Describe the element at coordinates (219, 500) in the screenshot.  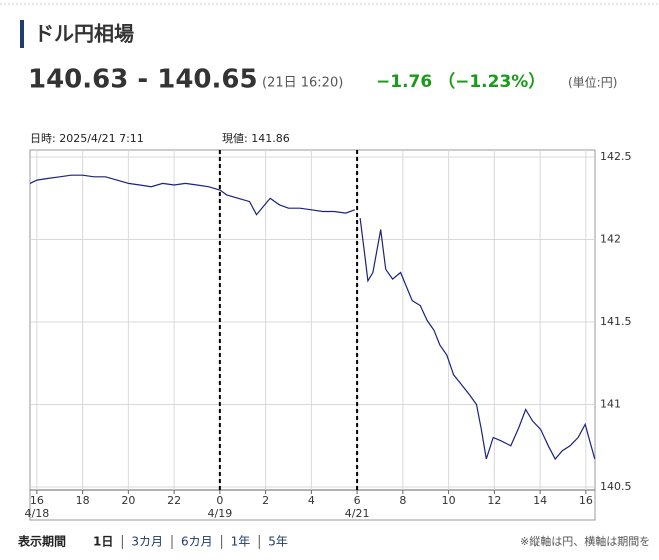
I see `x-tick-label: 0` at that location.